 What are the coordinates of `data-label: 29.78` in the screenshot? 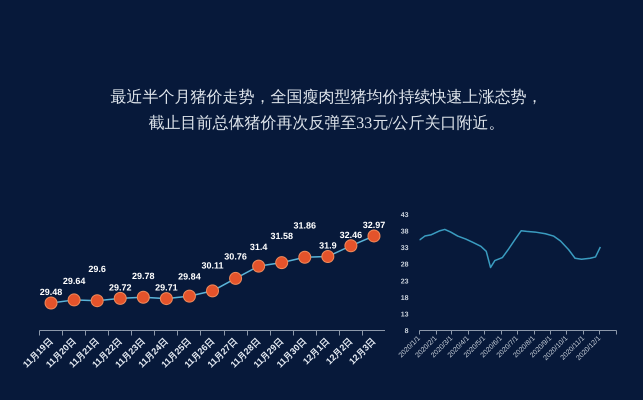 It's located at (143, 275).